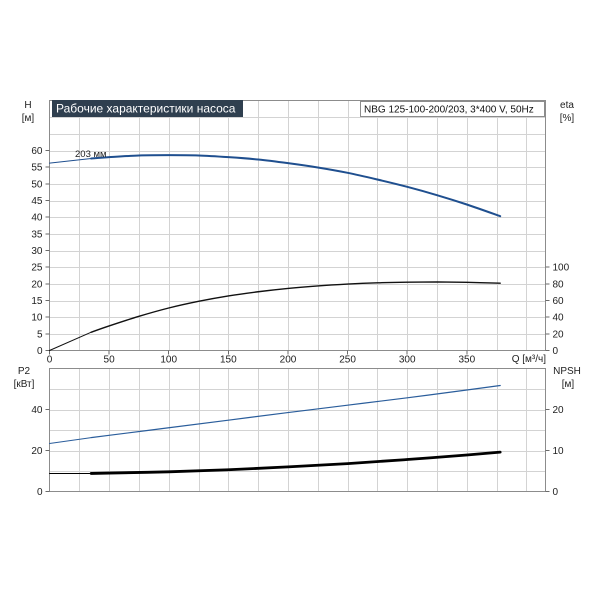 The height and width of the screenshot is (600, 600). What do you see at coordinates (91, 154) in the screenshot?
I see `impeller-diameter-label: 203 мм` at bounding box center [91, 154].